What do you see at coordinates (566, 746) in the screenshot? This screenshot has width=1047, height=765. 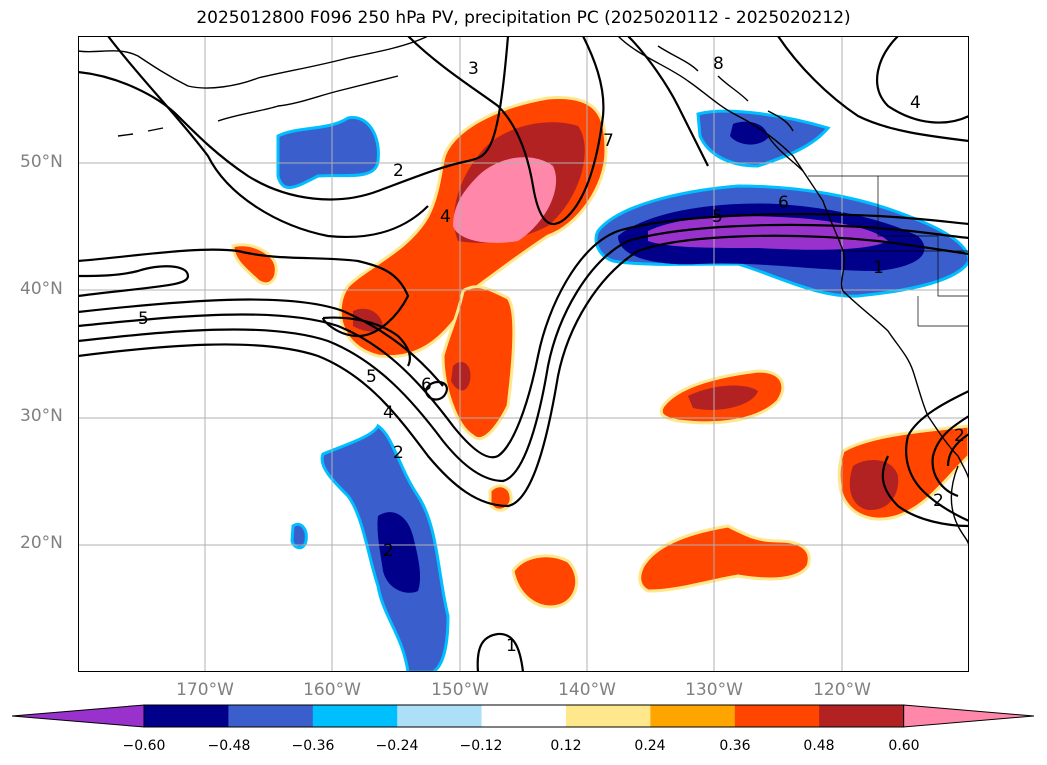 I see `colorbar-tick-label: 0.12` at bounding box center [566, 746].